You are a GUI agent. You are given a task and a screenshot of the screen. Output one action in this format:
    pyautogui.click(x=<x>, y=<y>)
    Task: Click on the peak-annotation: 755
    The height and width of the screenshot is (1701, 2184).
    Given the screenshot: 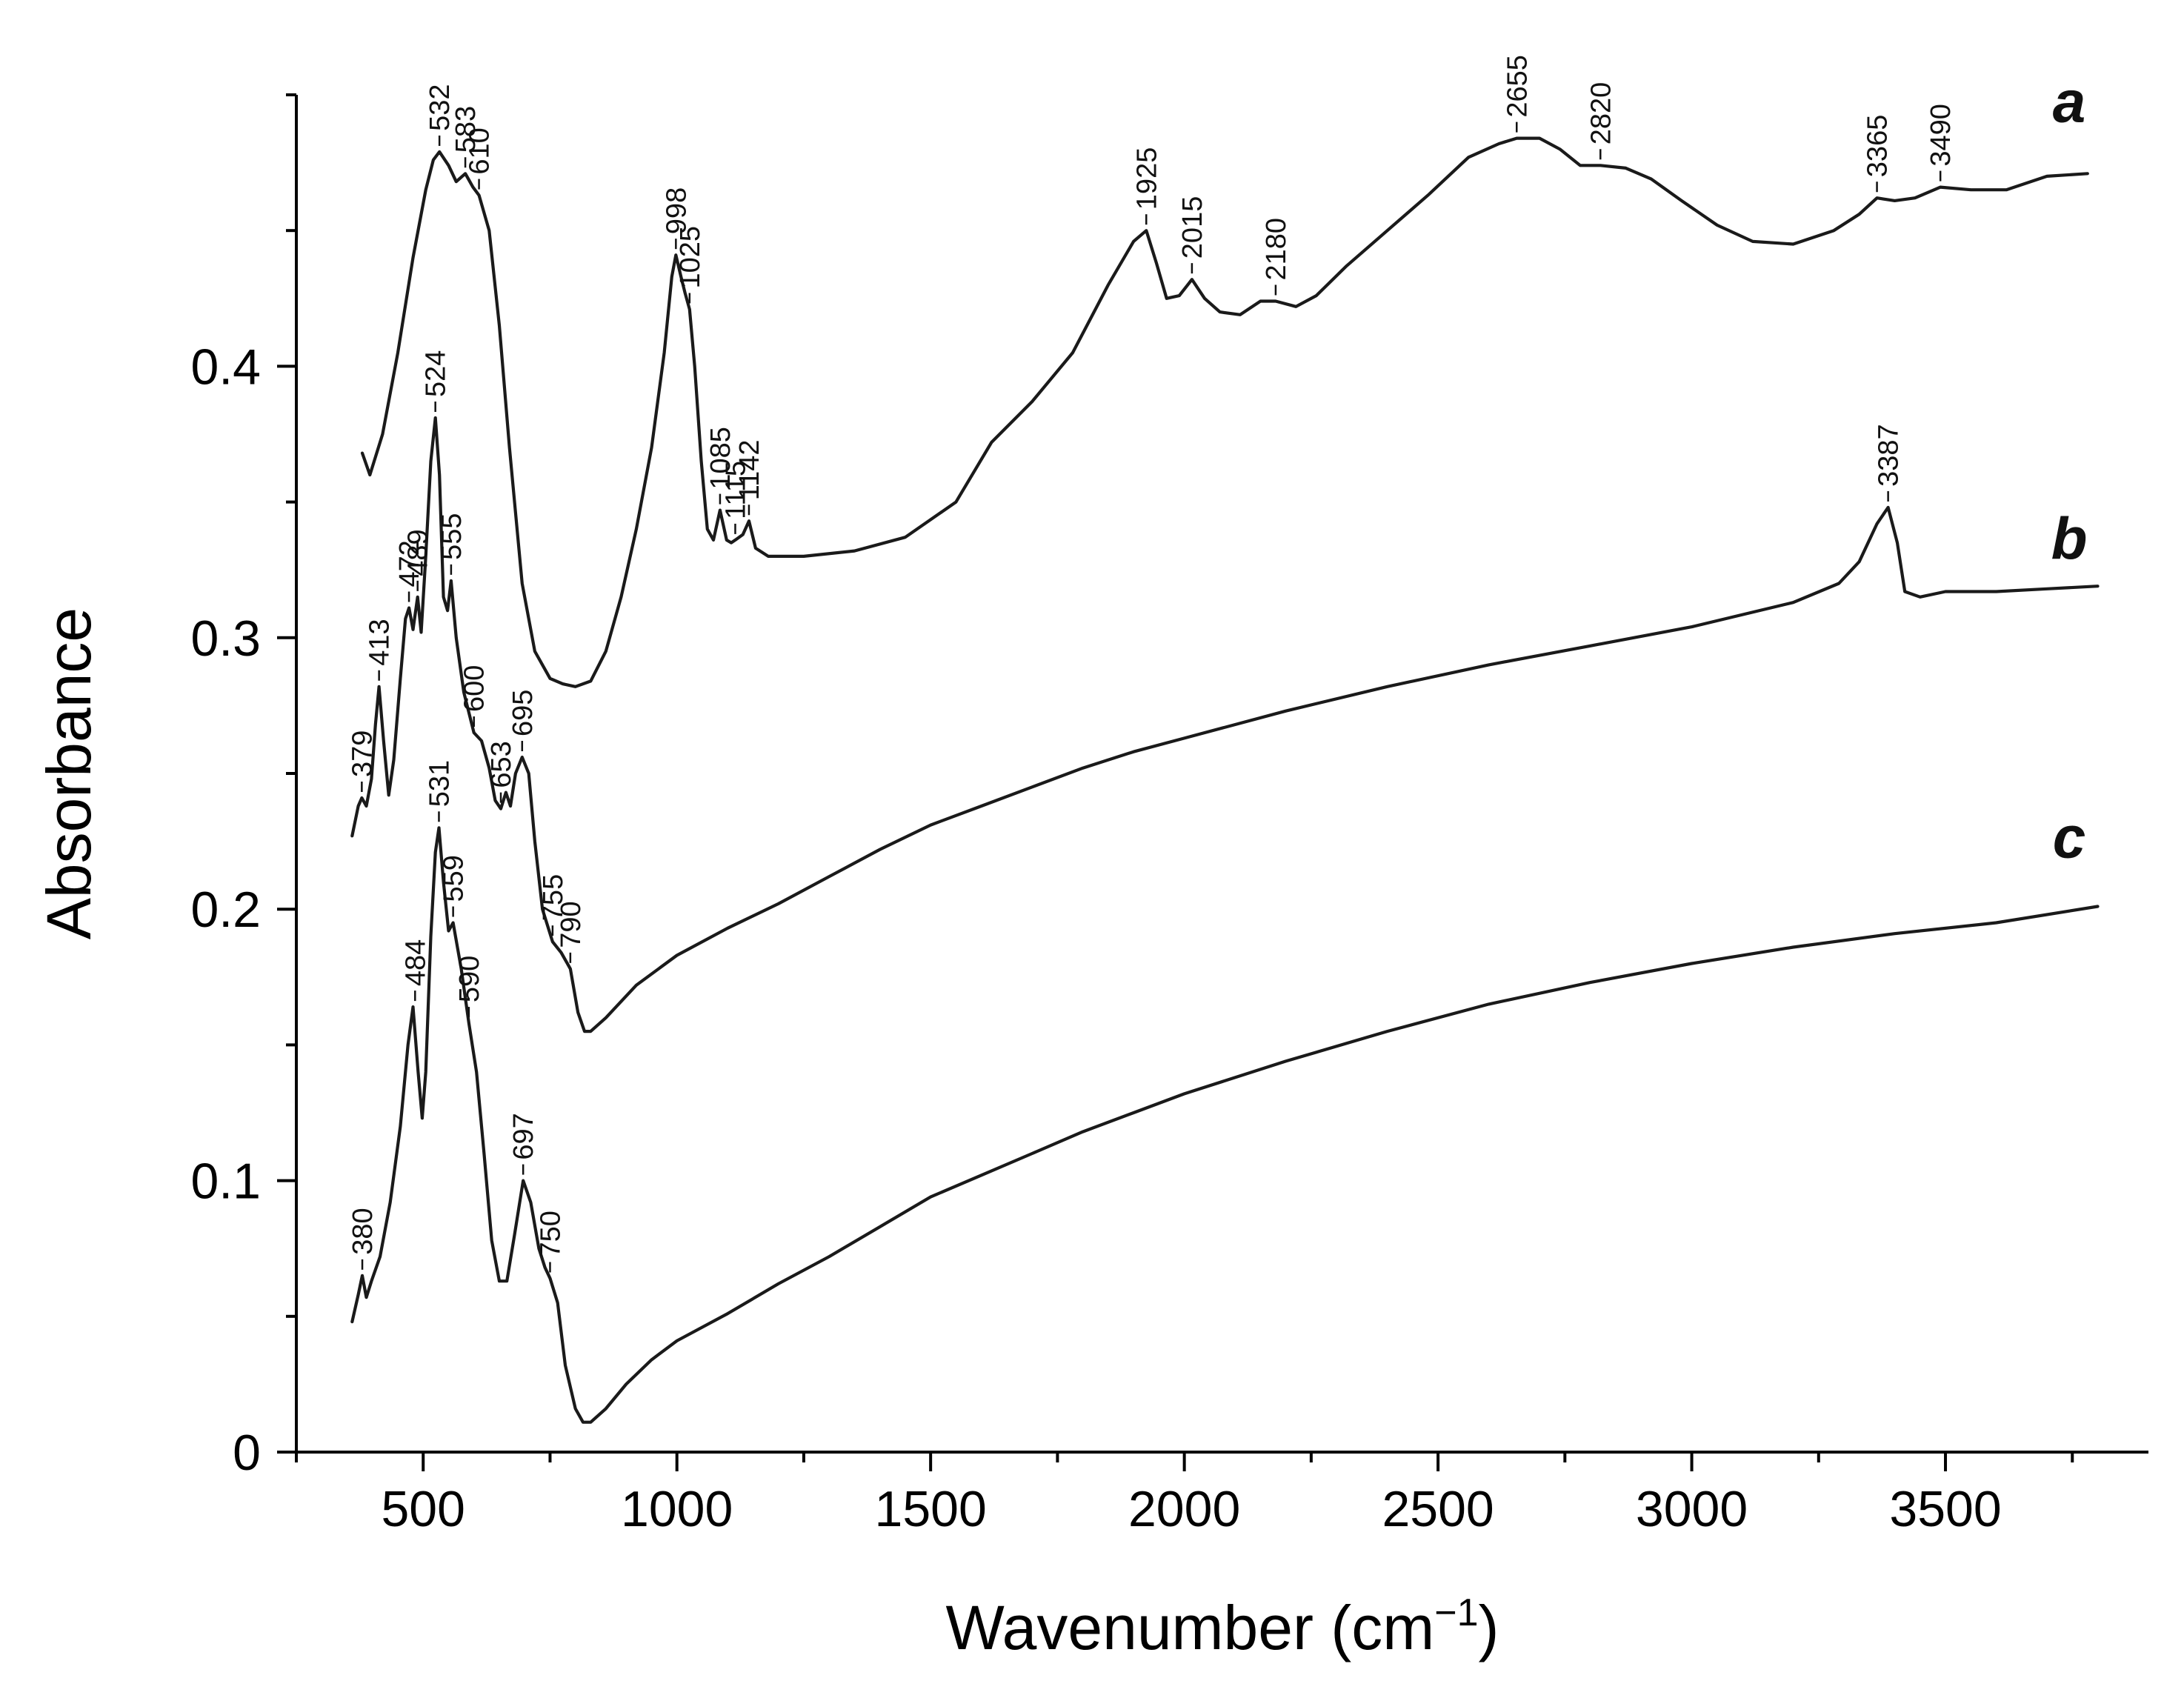 What is the action you would take?
    pyautogui.click(x=553, y=905)
    